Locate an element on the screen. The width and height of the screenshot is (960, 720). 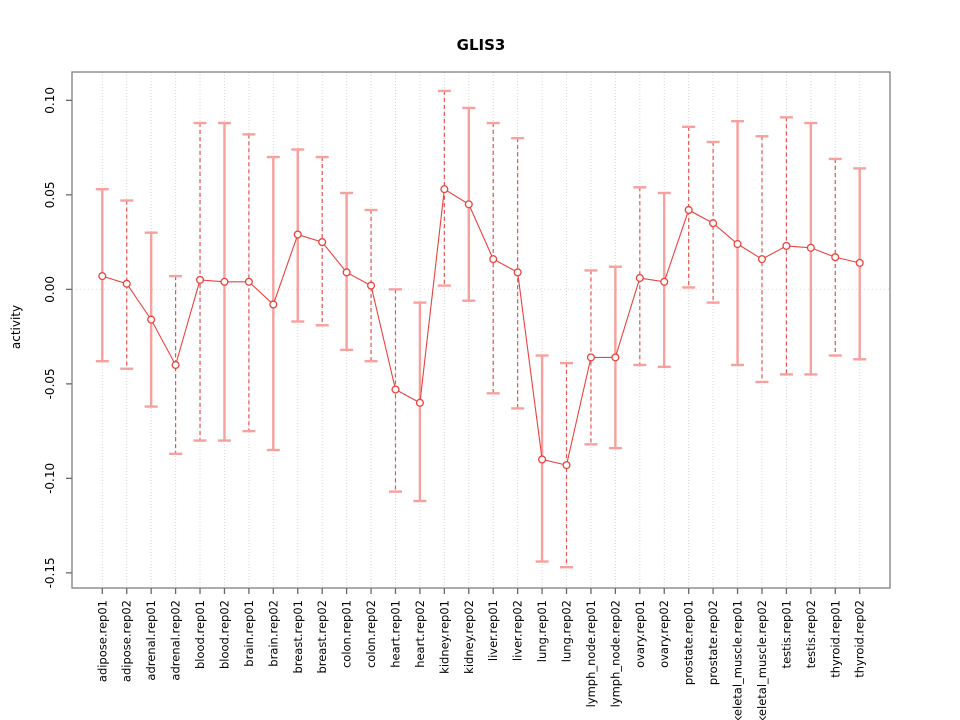
x-tick-label: thyroid.rep02 is located at coordinates (860, 639).